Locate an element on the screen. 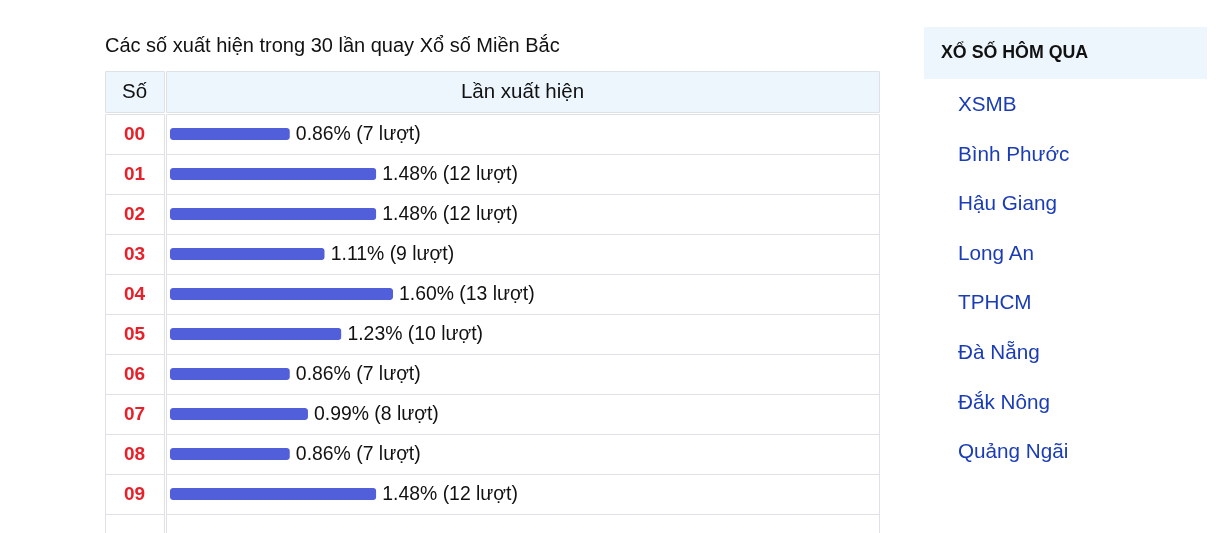 This screenshot has width=1221, height=533. y-axis-title: Số is located at coordinates (134, 90).